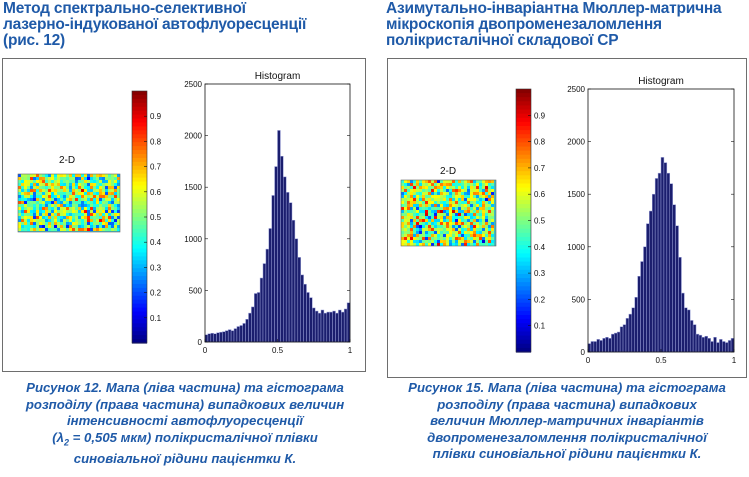  I want to click on left-colorbar-tick-4: 0.5, so click(156, 217).